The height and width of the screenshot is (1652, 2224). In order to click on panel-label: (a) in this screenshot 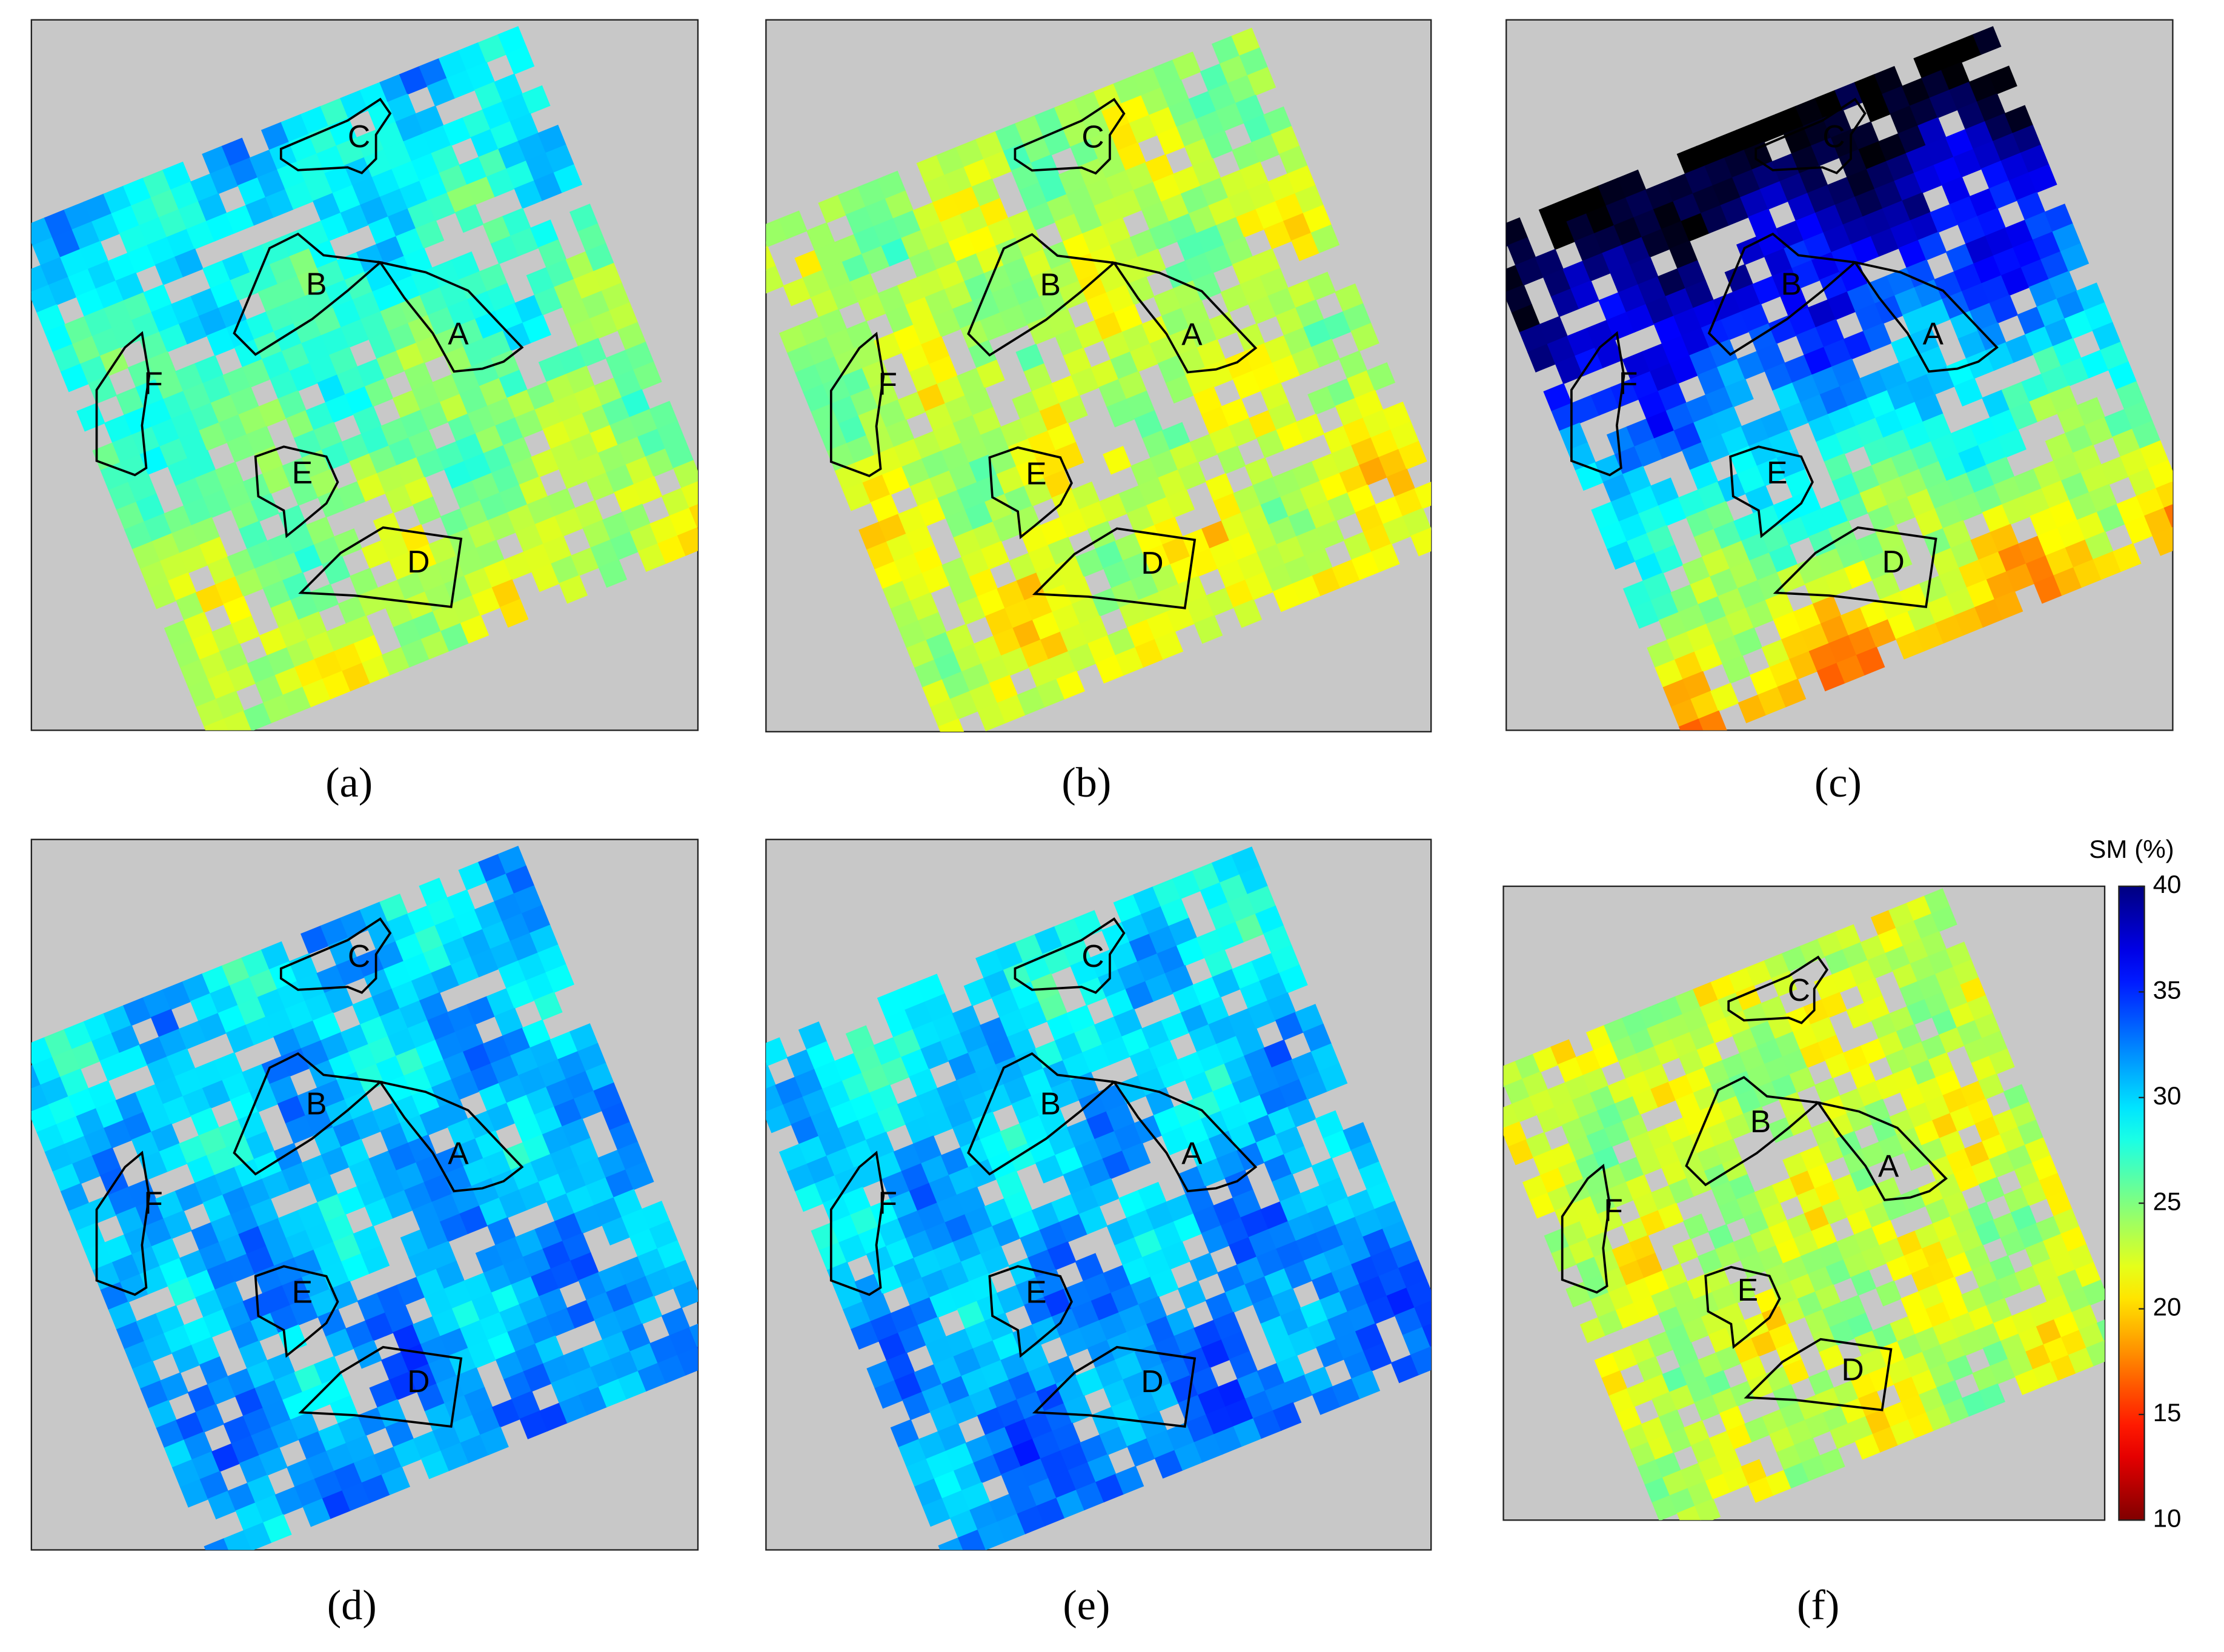, I will do `click(349, 782)`.